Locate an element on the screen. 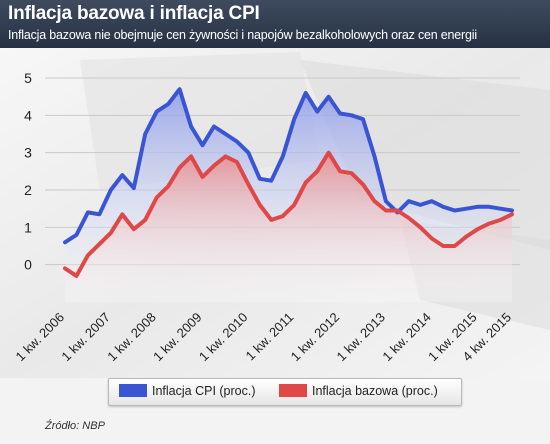  y-tick-label-3: 3 is located at coordinates (28, 153).